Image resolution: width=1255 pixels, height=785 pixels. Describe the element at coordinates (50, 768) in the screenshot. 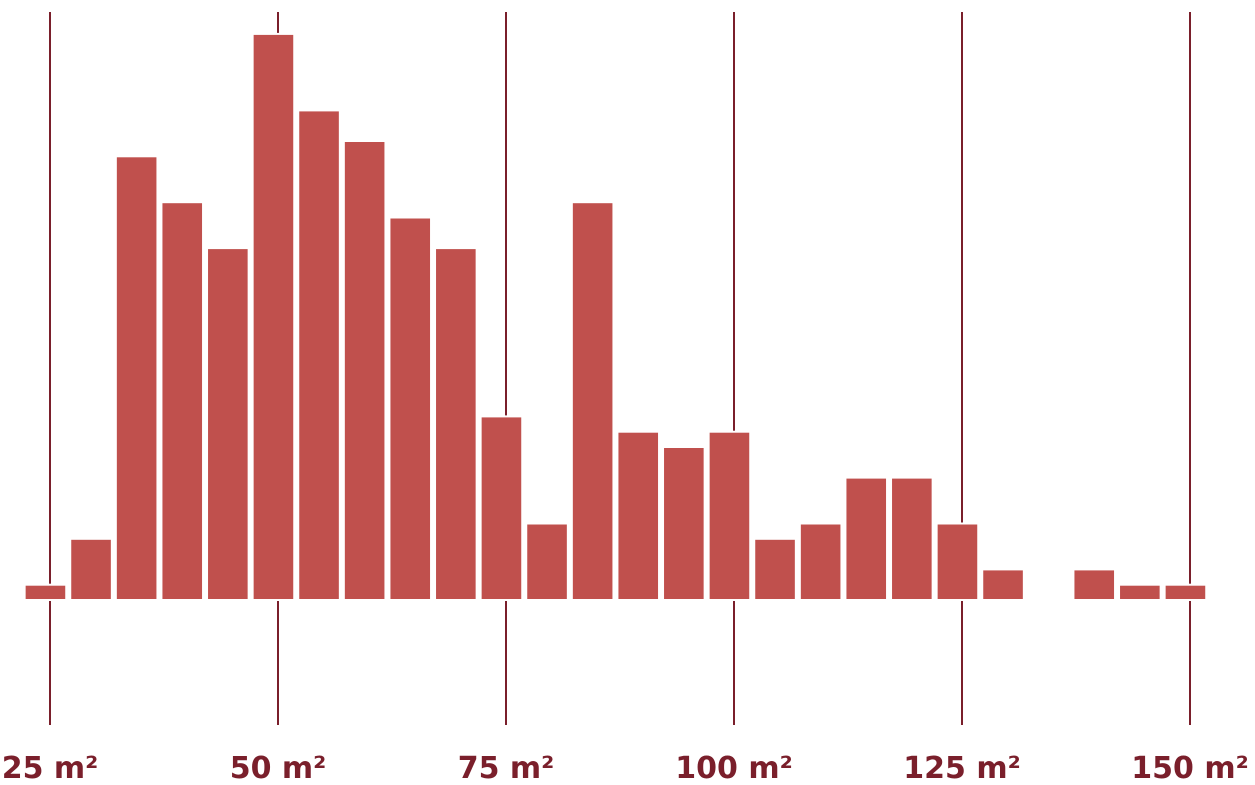

I see `x-tick-label-25: 25 m²` at that location.